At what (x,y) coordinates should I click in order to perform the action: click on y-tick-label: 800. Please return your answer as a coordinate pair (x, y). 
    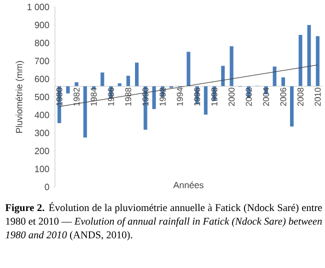
    Looking at the image, I should click on (42, 43).